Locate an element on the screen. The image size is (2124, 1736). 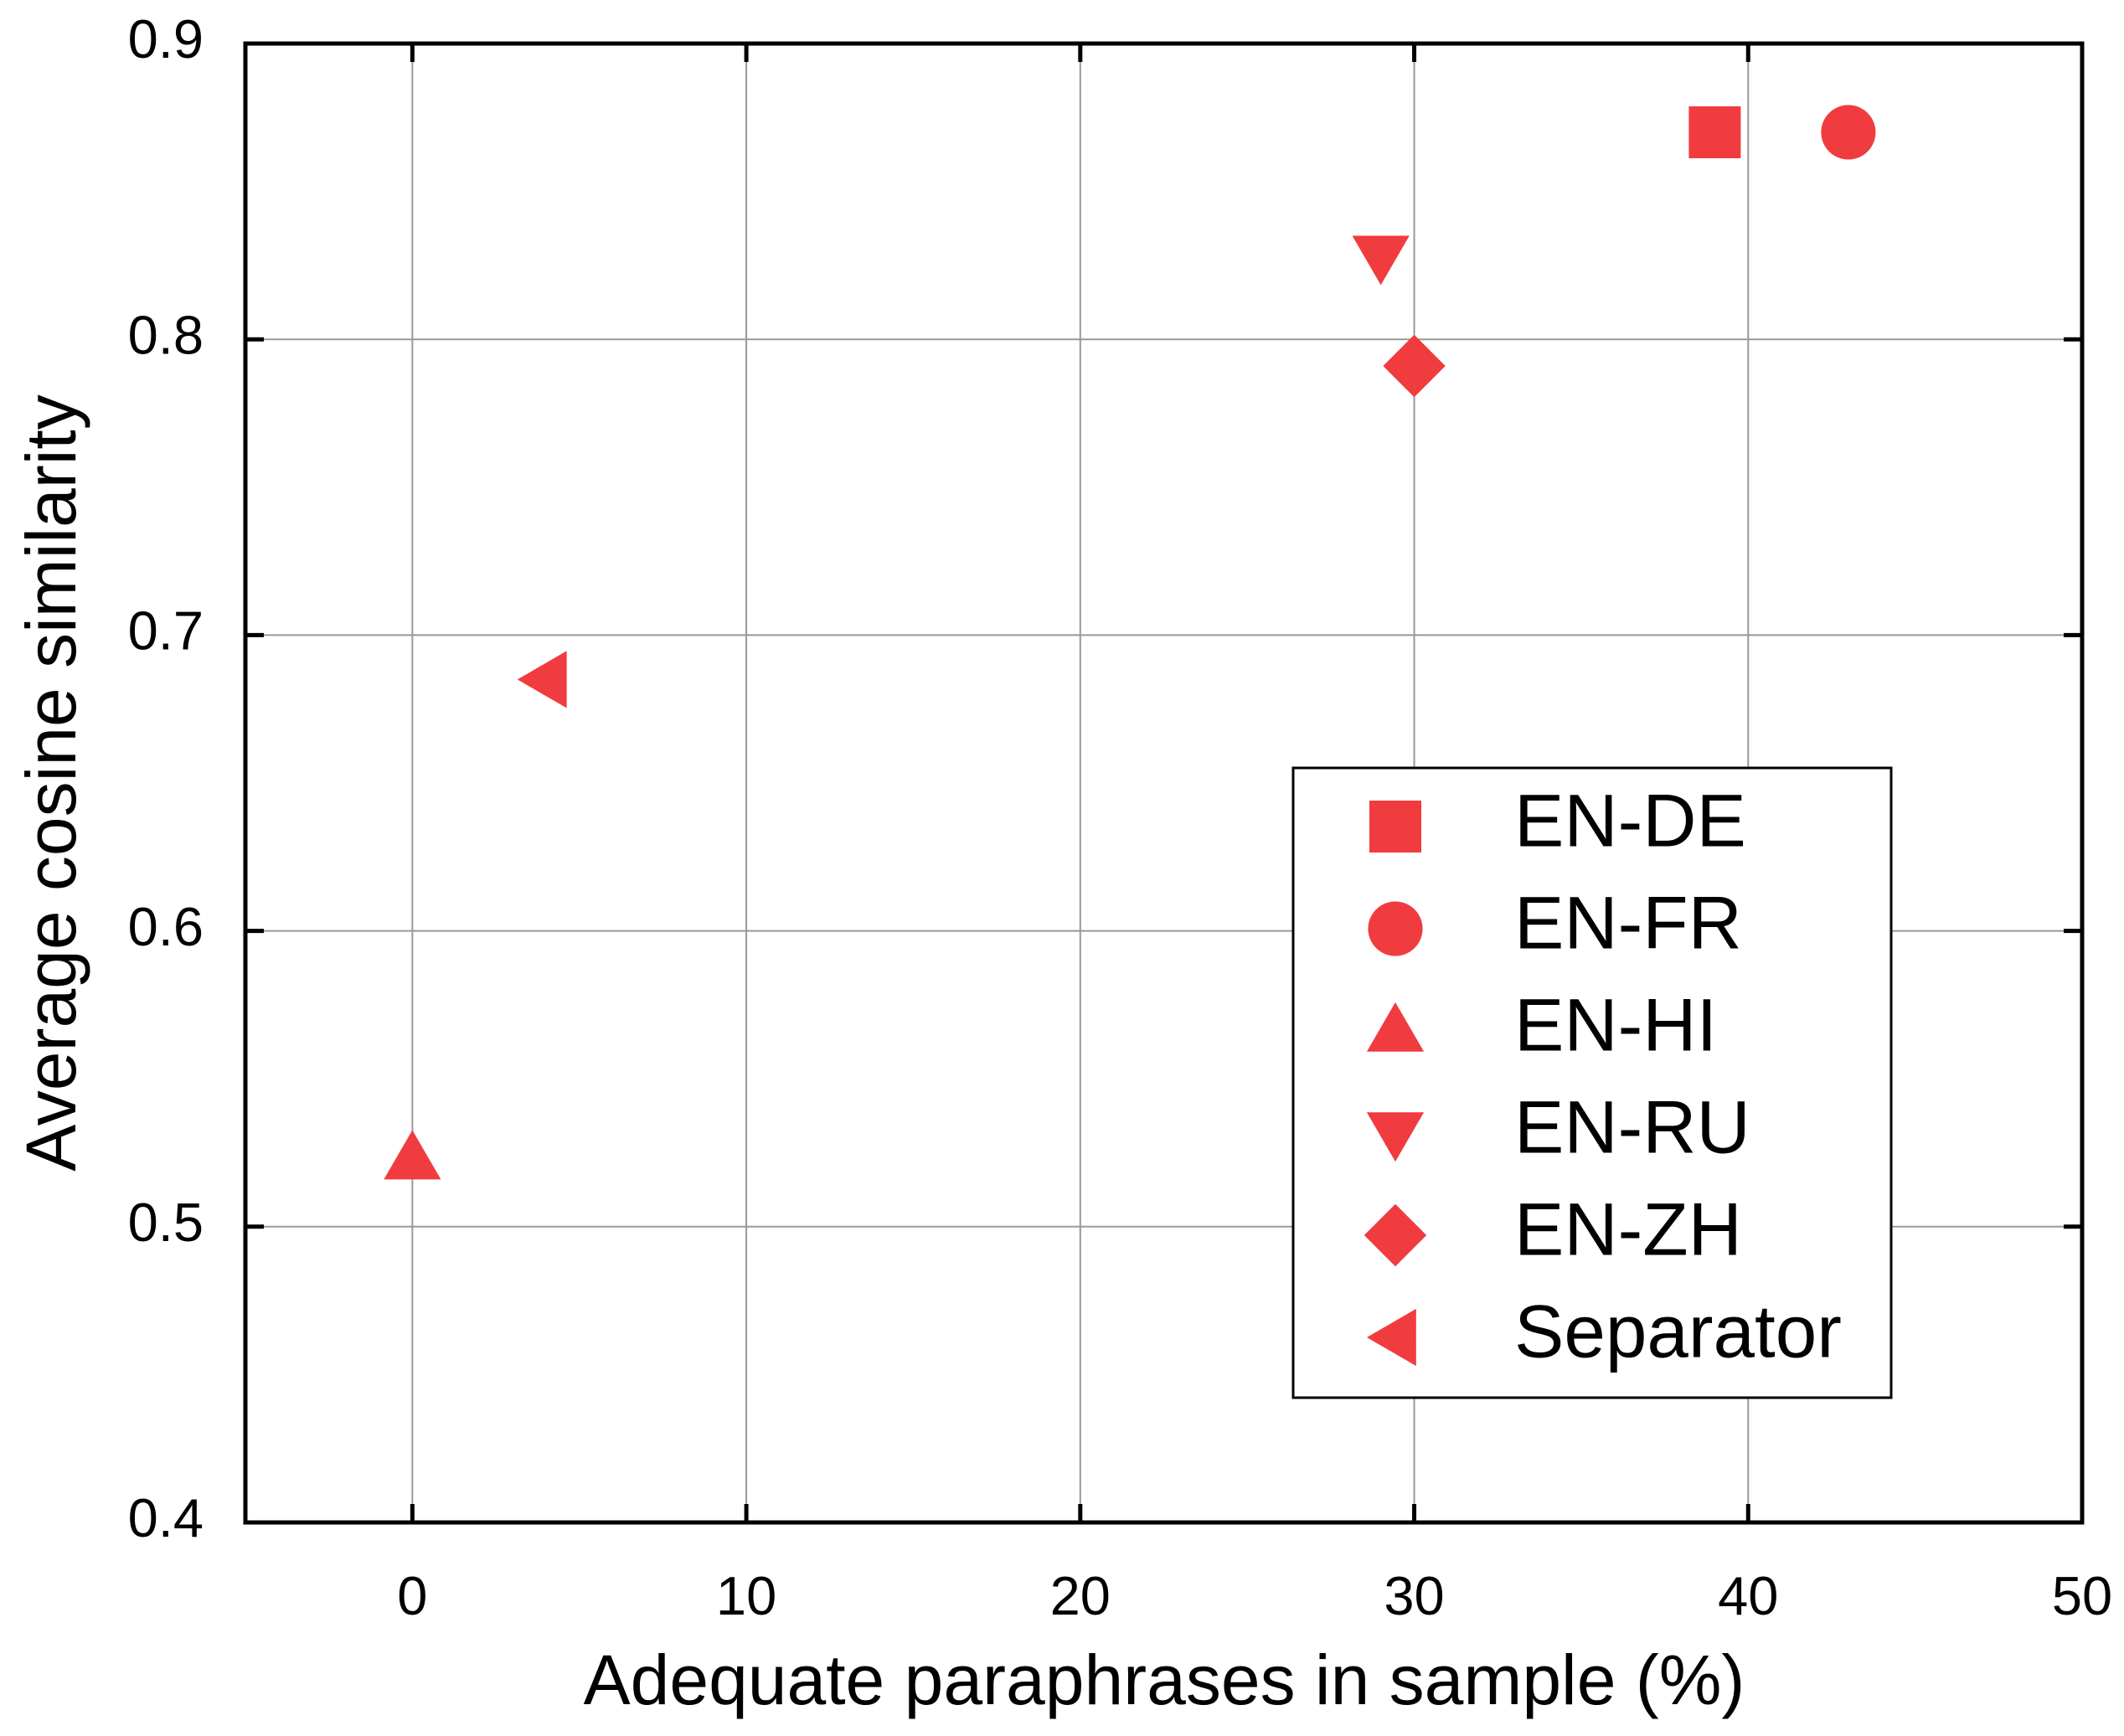
y-tick-label: 0.7 is located at coordinates (166, 631).